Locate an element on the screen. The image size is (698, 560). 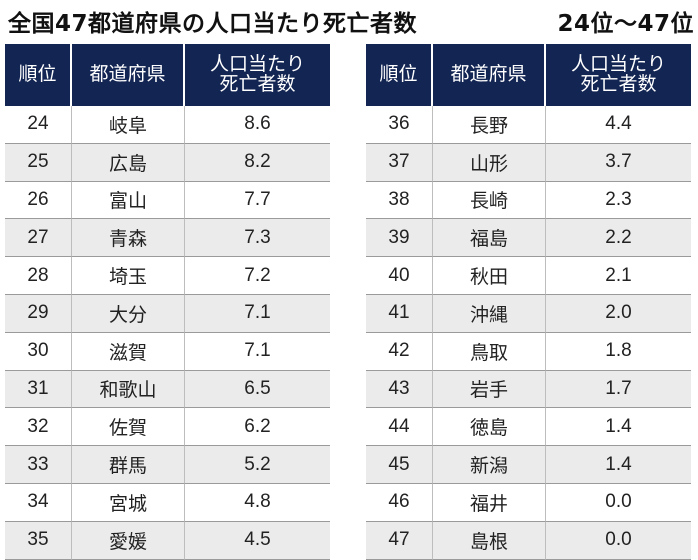
prefecture-cell: 和歌山 is located at coordinates (128, 389).